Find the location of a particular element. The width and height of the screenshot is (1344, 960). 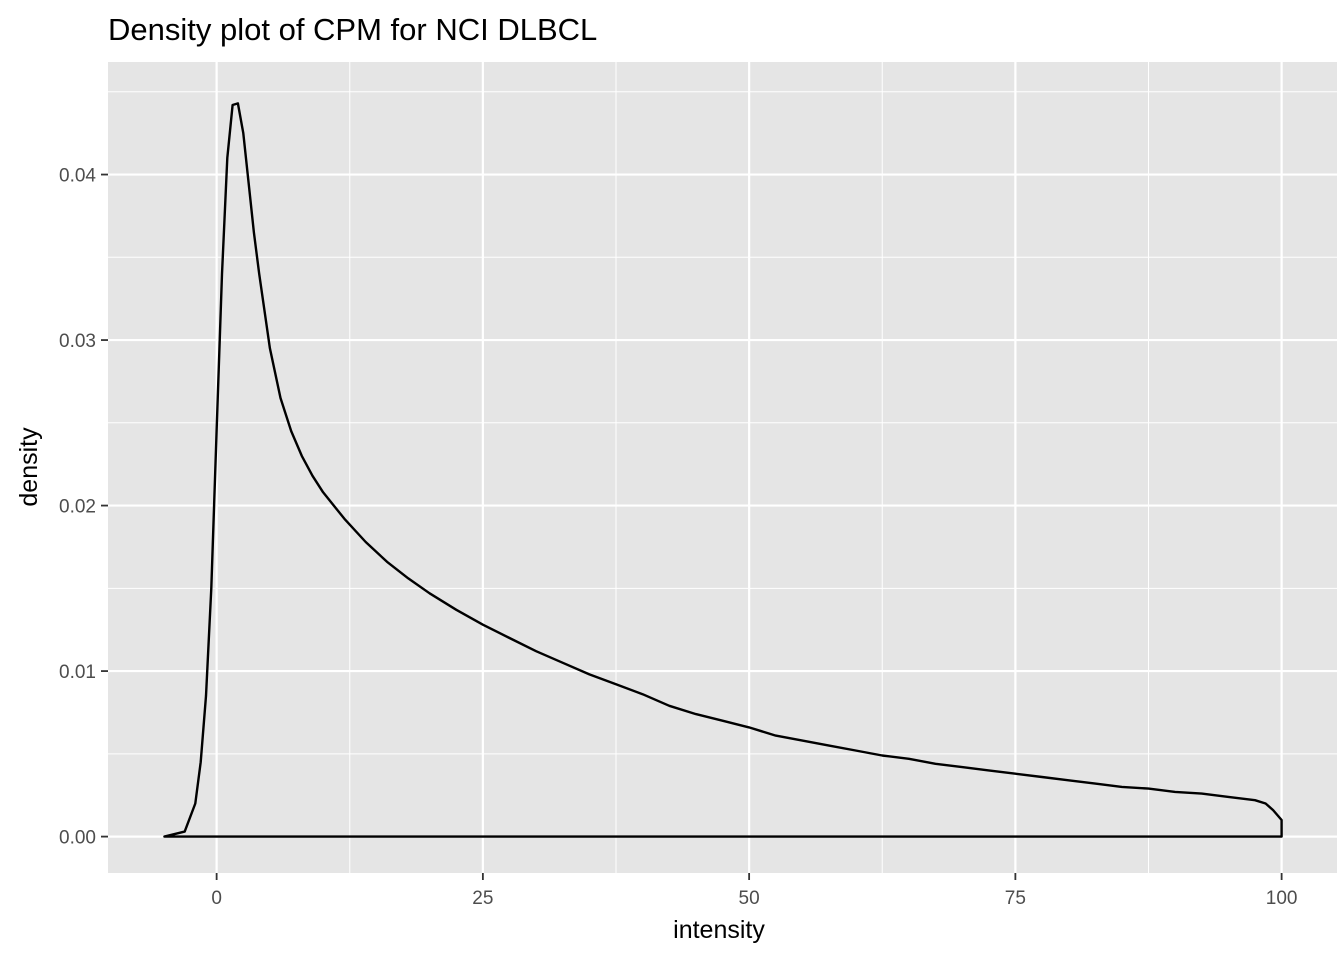

x-axis-title: intensity is located at coordinates (719, 930).